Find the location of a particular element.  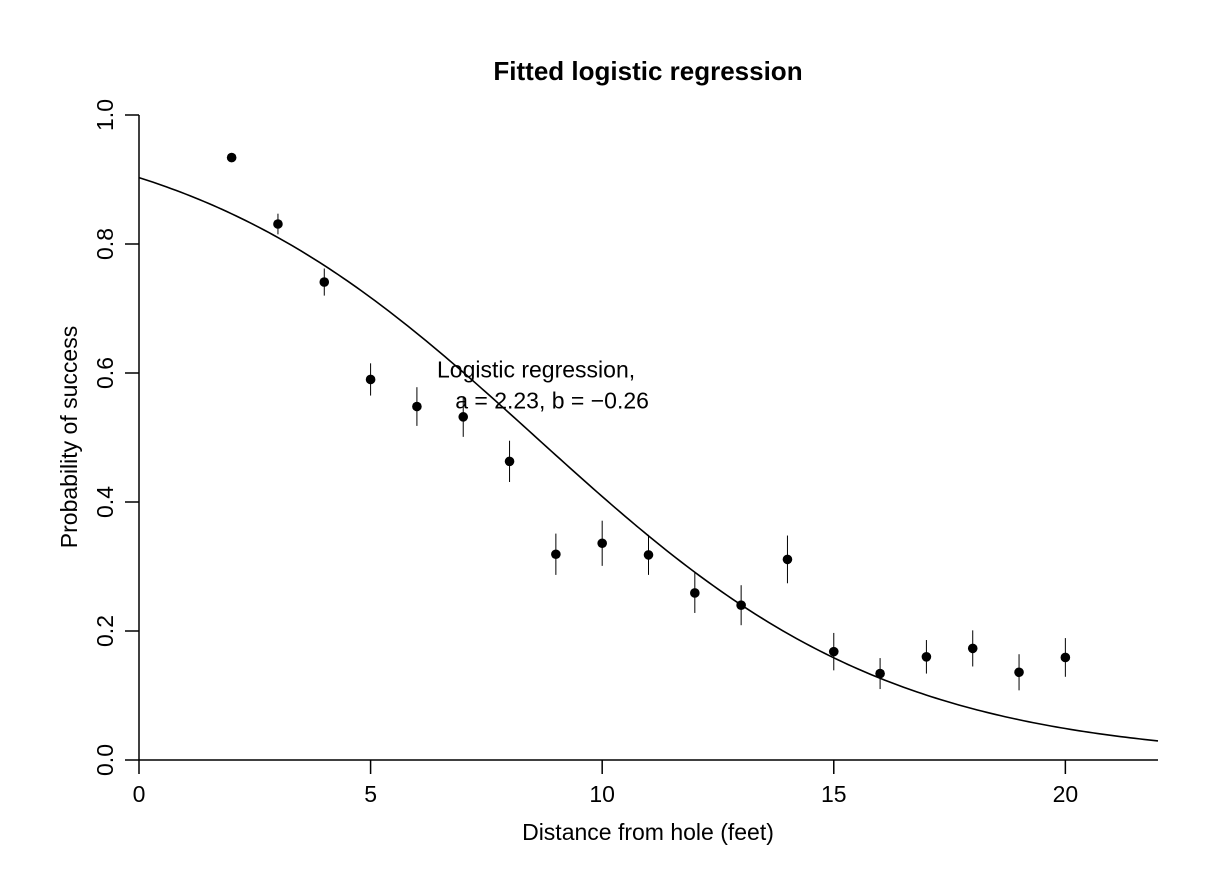

x-tick-label: 5 is located at coordinates (370, 794).